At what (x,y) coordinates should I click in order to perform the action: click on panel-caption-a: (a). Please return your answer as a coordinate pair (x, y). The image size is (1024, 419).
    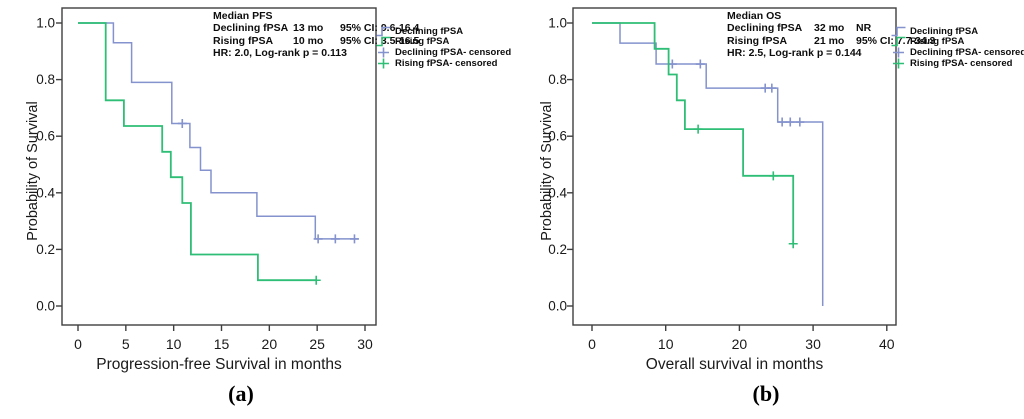
    Looking at the image, I should click on (241, 393).